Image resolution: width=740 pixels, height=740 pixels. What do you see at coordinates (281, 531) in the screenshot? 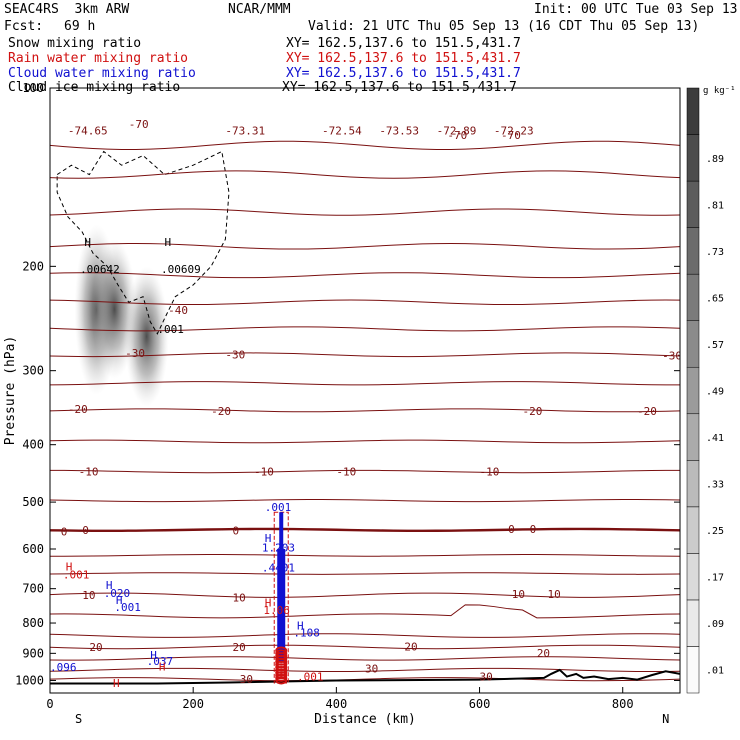
I see `cloud-water-upper-core` at bounding box center [281, 531].